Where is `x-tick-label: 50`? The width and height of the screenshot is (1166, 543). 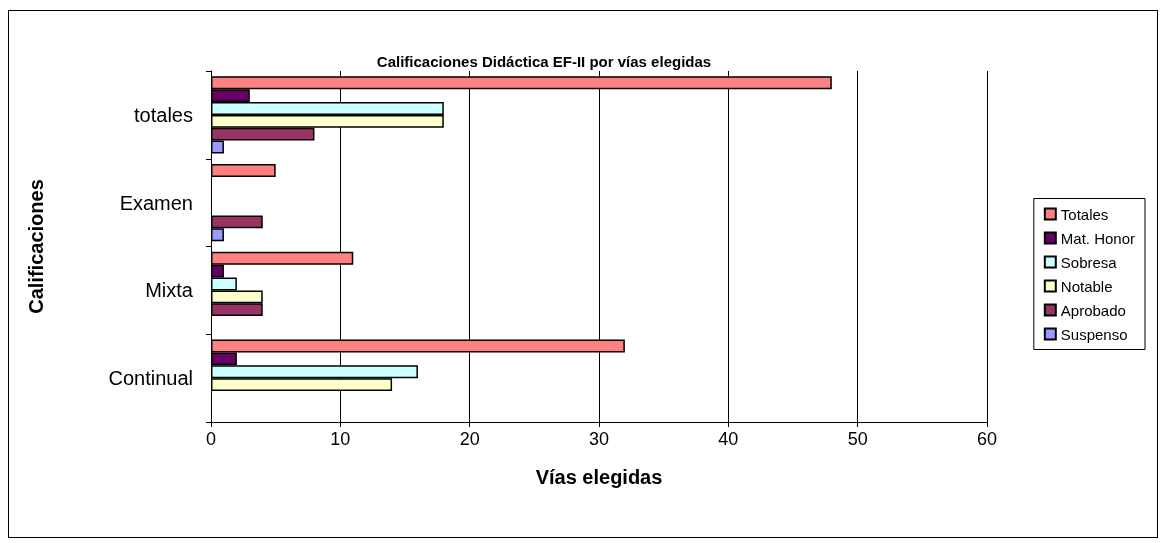 x-tick-label: 50 is located at coordinates (857, 439).